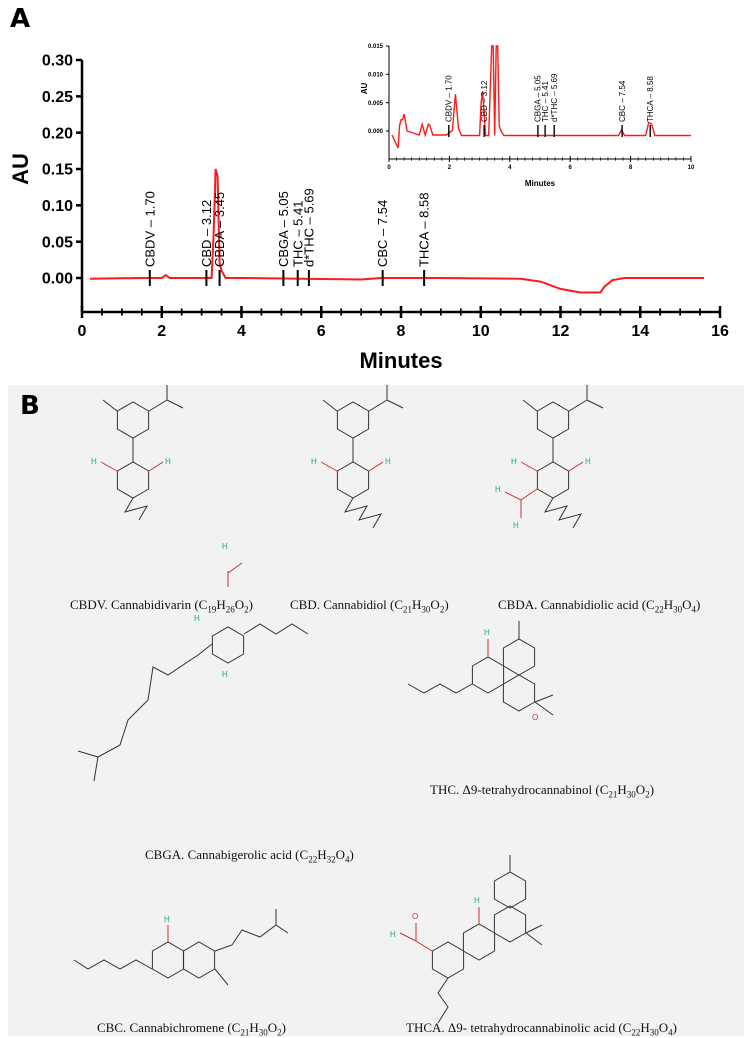  Describe the element at coordinates (545, 101) in the screenshot. I see `peak-label: THC – 5.41` at that location.